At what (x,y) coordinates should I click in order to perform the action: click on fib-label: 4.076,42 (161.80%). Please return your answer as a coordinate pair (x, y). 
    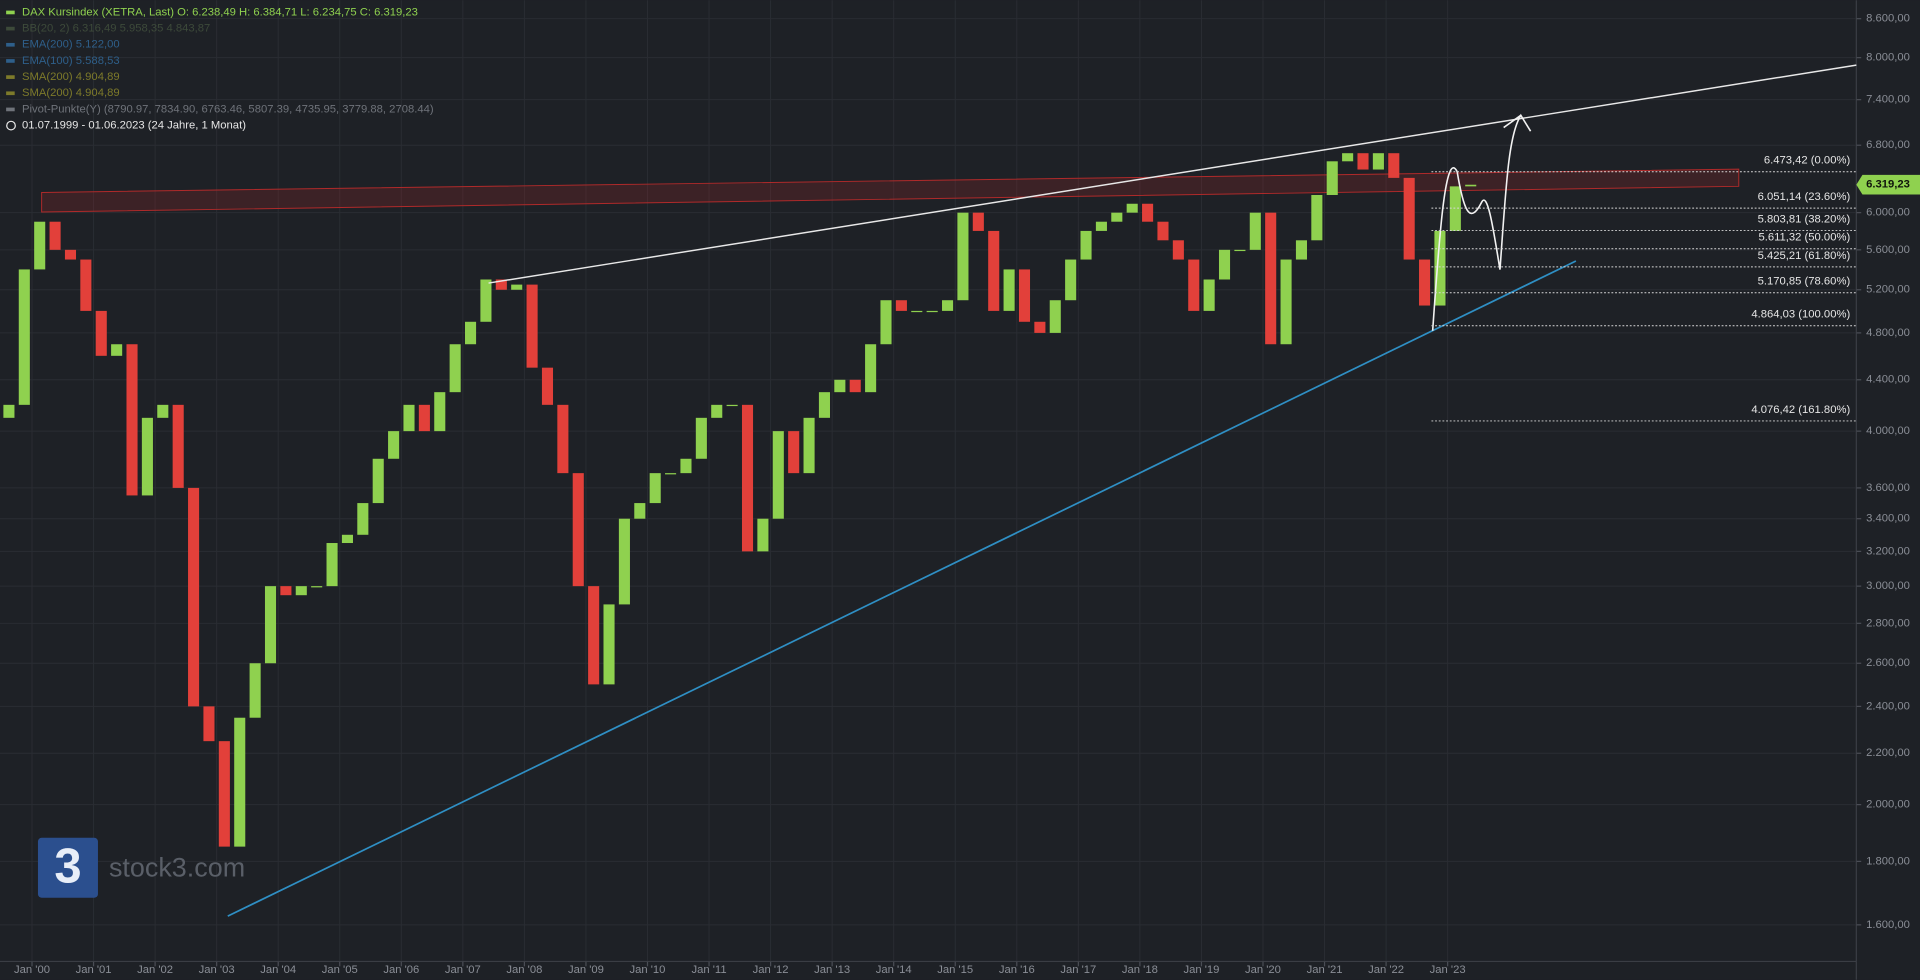
    Looking at the image, I should click on (1800, 410).